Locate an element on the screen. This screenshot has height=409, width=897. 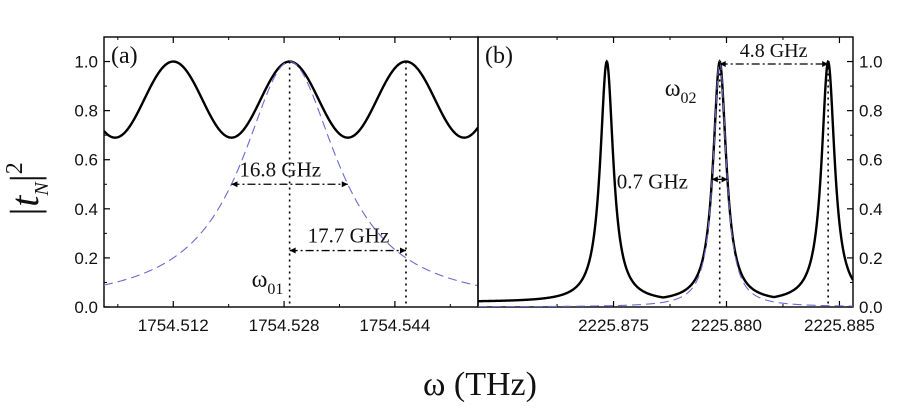
annotation-label: 17.7 GHz is located at coordinates (349, 236).